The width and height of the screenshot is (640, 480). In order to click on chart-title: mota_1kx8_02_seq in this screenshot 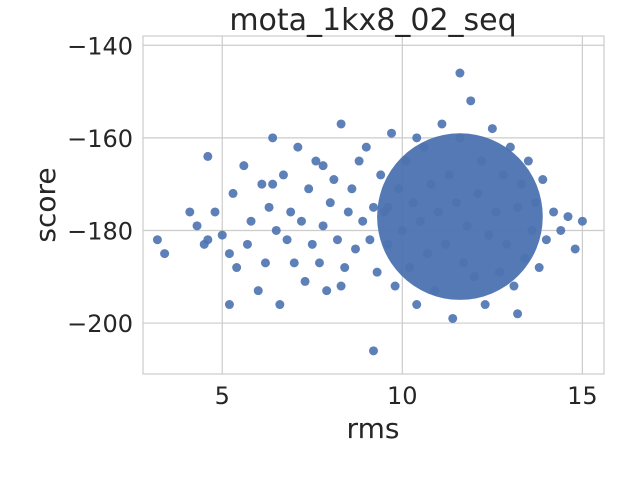, I will do `click(372, 20)`.